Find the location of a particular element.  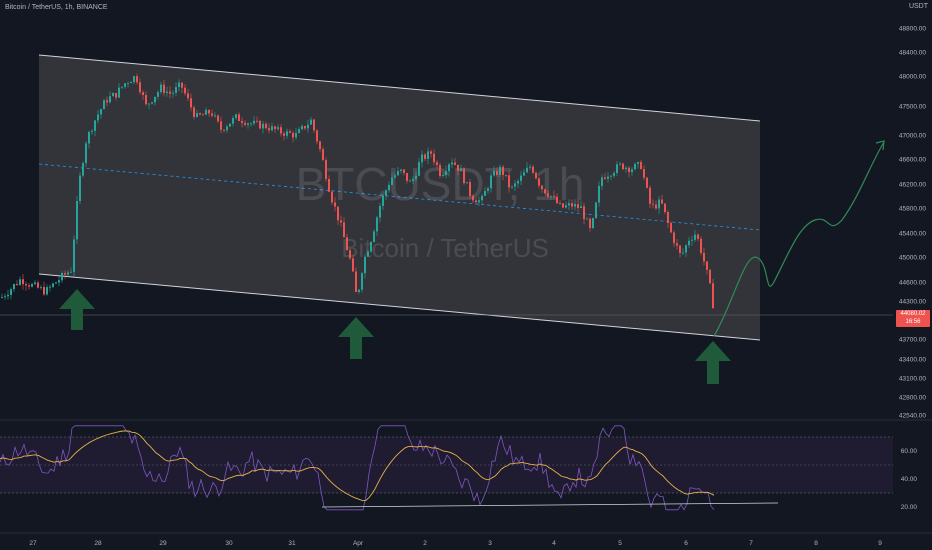

time-tick-label: 2 is located at coordinates (425, 543).